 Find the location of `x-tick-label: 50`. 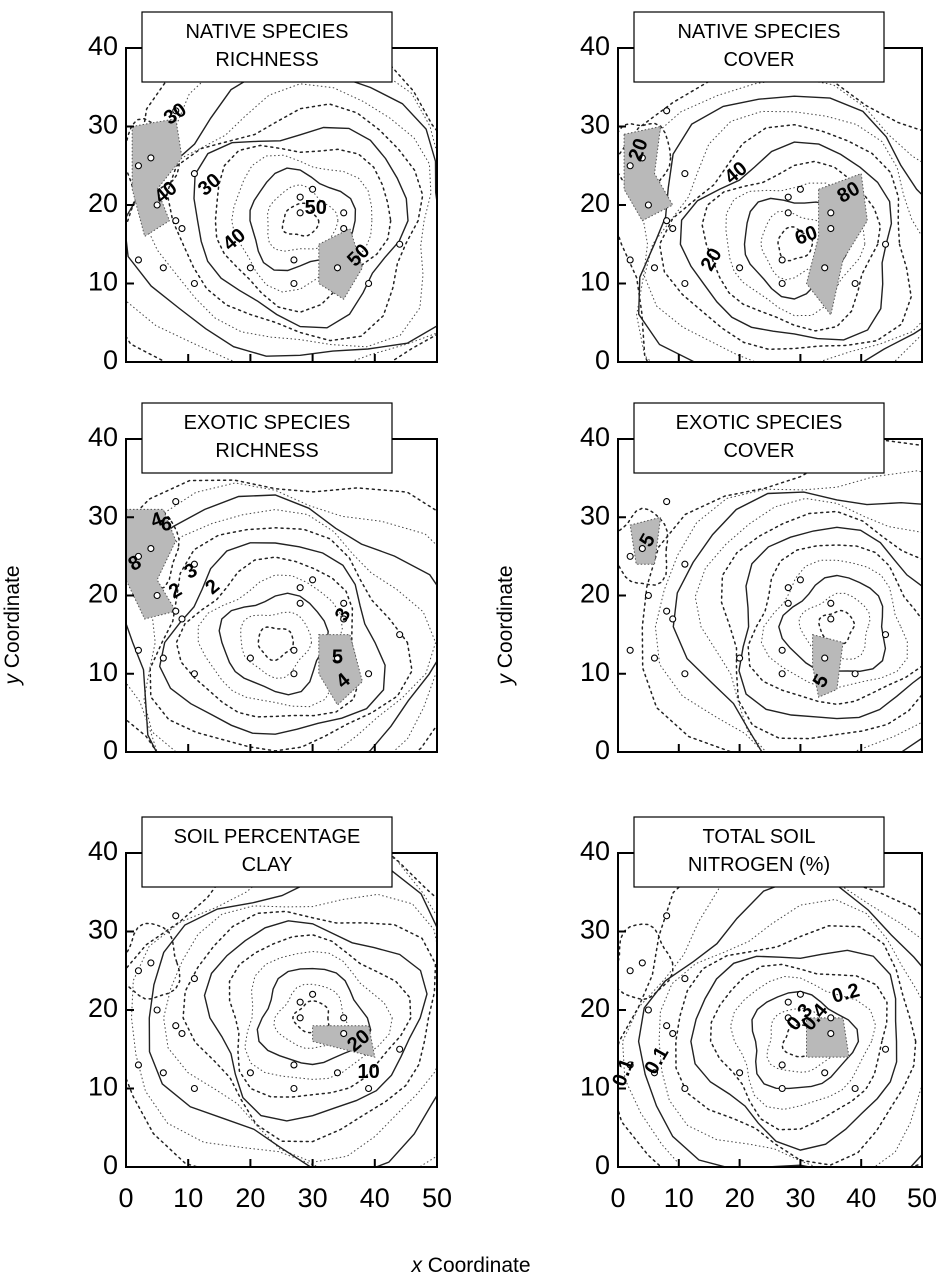

x-tick-label: 50 is located at coordinates (922, 1198).